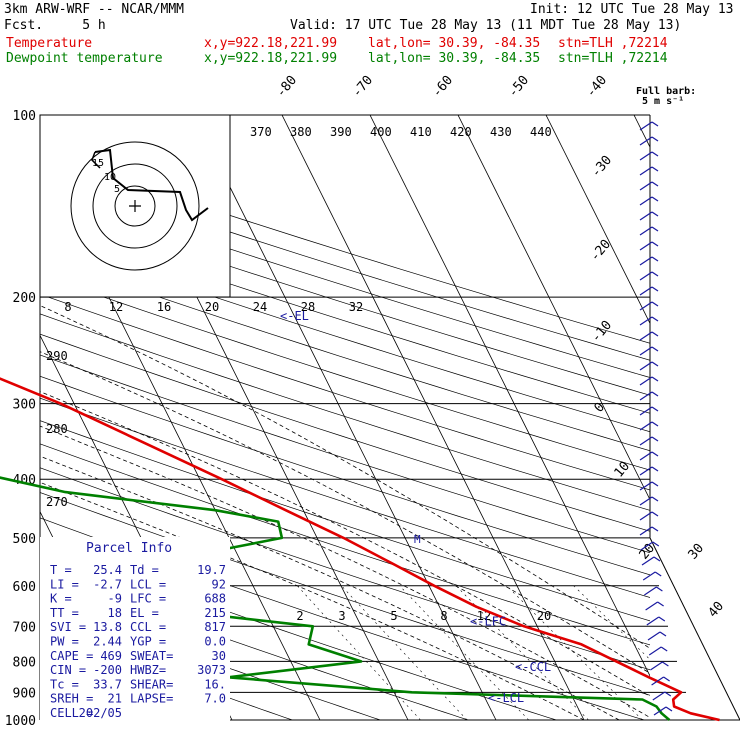 This screenshot has height=740, width=740. Describe the element at coordinates (597, 220) in the screenshot. I see `isotherm-line` at that location.